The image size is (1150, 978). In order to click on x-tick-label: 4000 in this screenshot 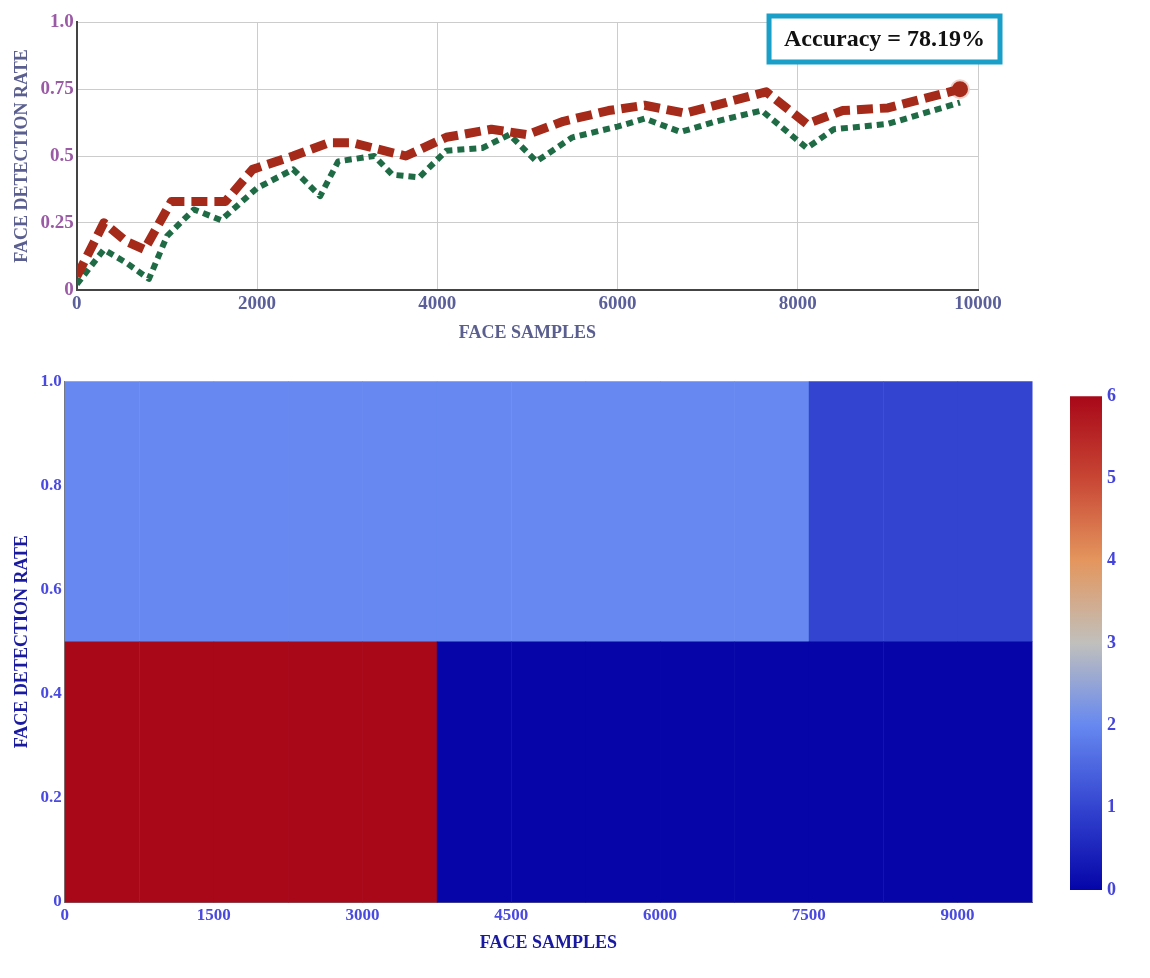, I will do `click(437, 302)`.